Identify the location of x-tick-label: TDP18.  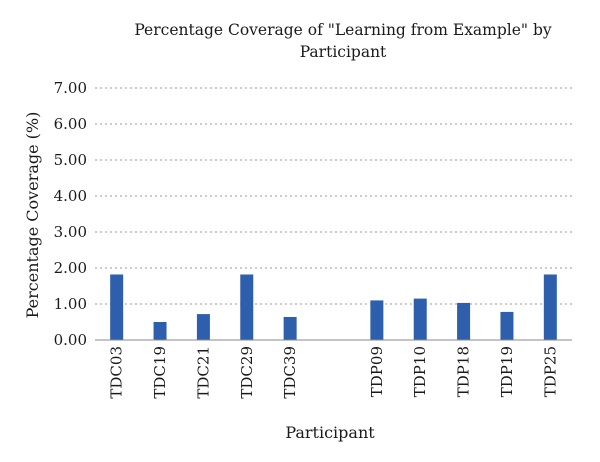
(464, 371).